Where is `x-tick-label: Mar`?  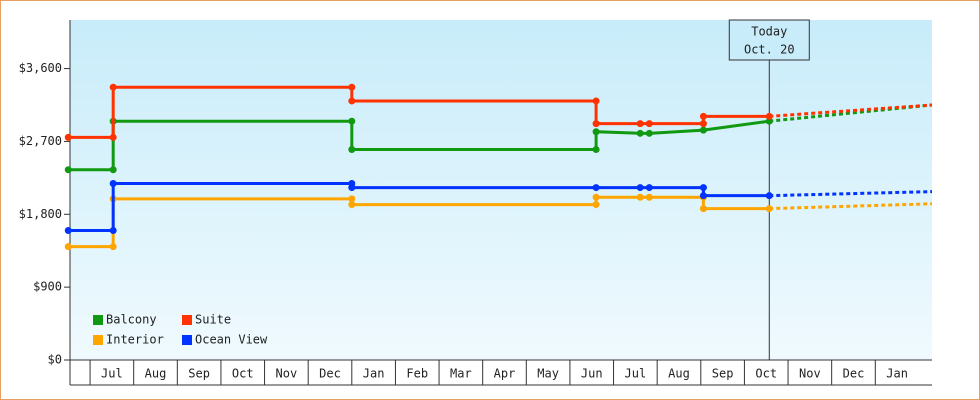 x-tick-label: Mar is located at coordinates (461, 374).